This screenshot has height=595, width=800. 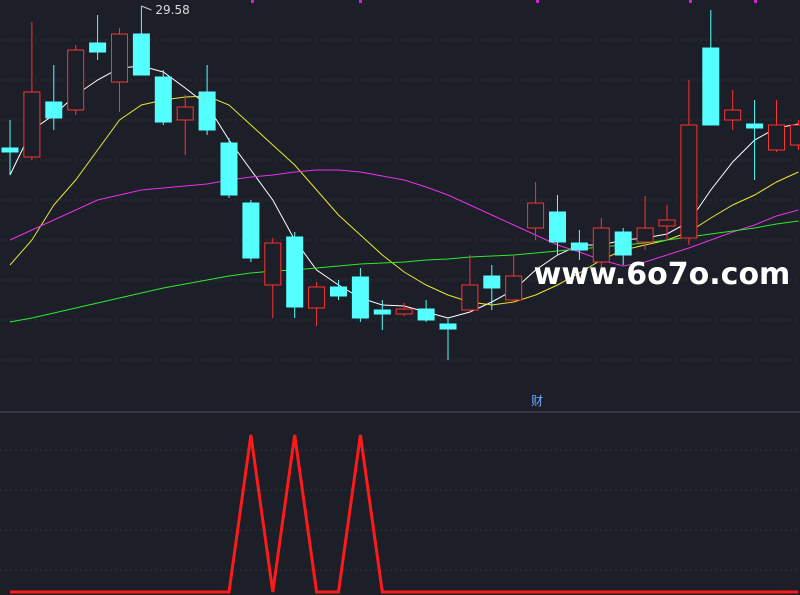 What do you see at coordinates (537, 401) in the screenshot?
I see `indicator-label: 财` at bounding box center [537, 401].